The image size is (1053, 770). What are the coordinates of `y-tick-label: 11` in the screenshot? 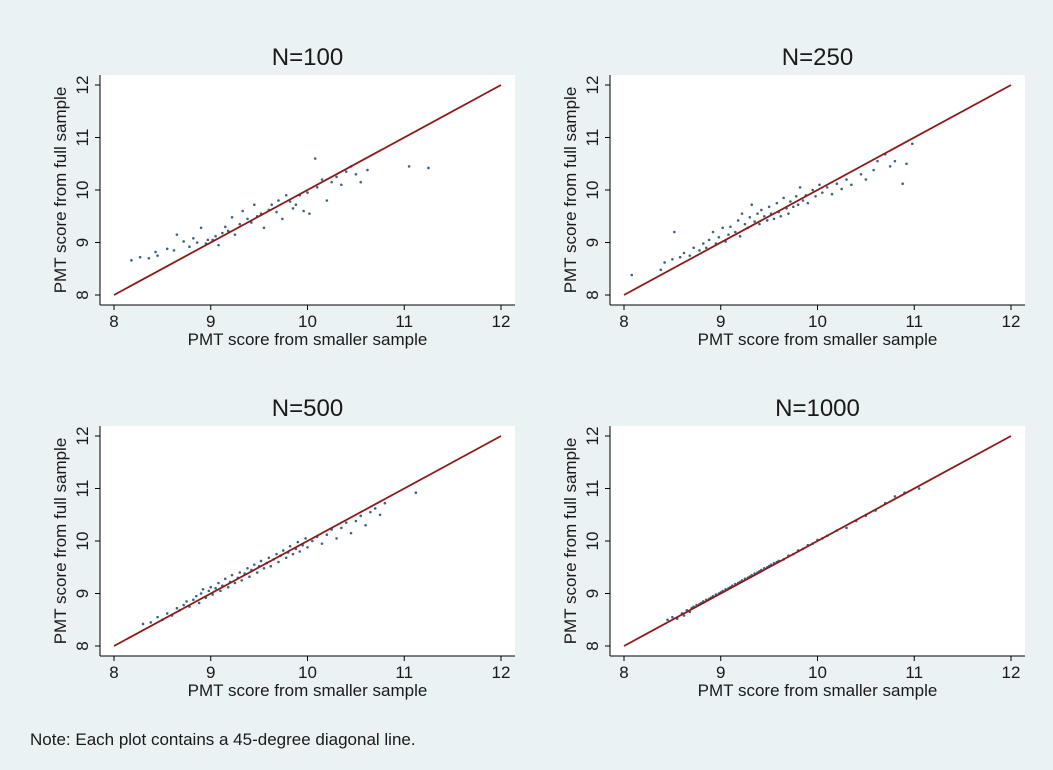 It's located at (82, 138).